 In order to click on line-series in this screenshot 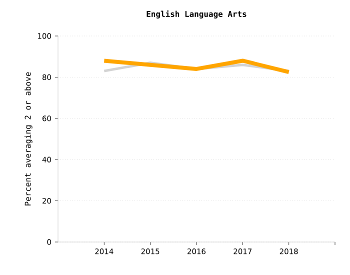, I will do `click(196, 66)`.